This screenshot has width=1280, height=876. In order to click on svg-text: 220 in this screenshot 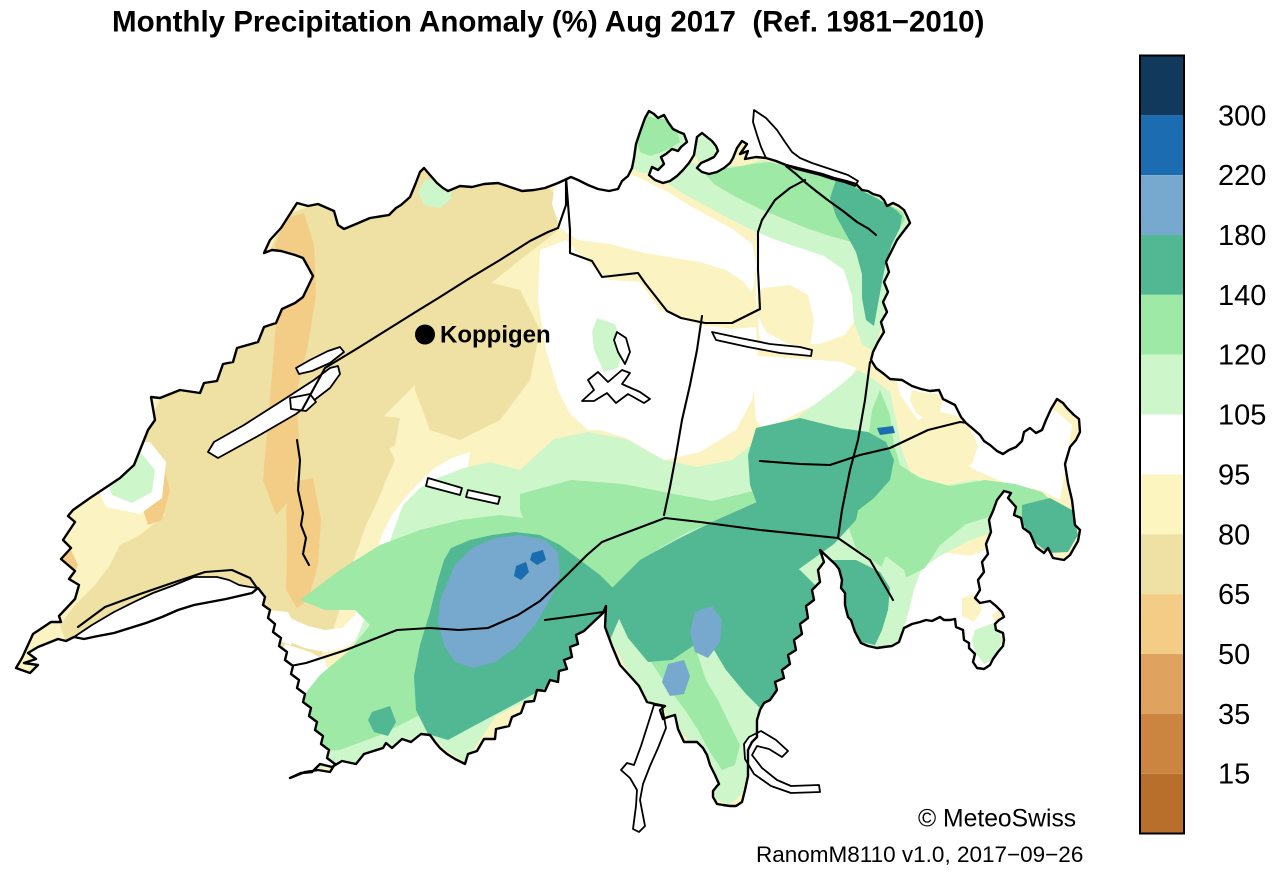, I will do `click(1242, 176)`.